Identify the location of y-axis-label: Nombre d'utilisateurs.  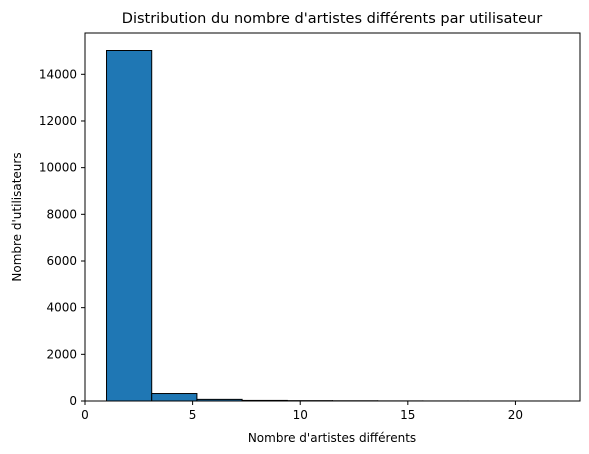
(17, 216).